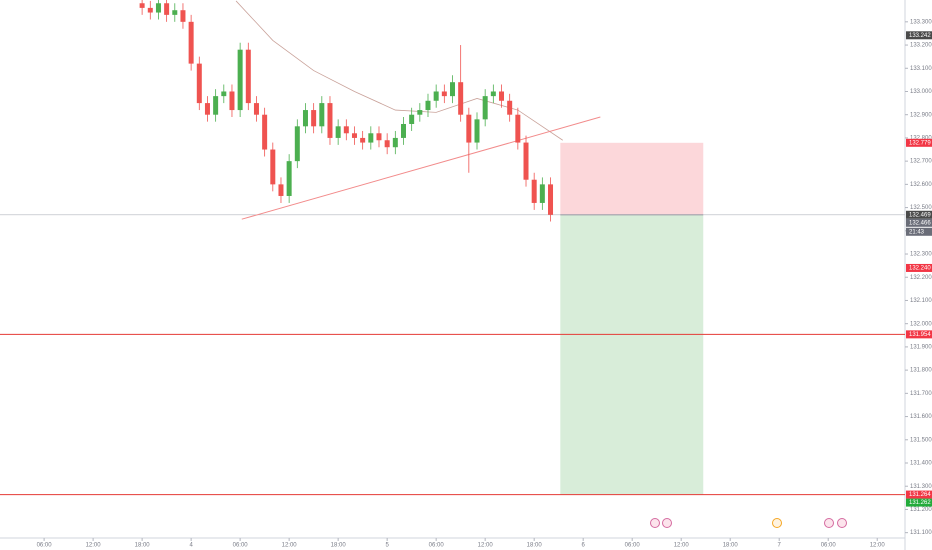 This screenshot has height=550, width=932. What do you see at coordinates (921, 185) in the screenshot?
I see `y-tick-label: 132.600` at bounding box center [921, 185].